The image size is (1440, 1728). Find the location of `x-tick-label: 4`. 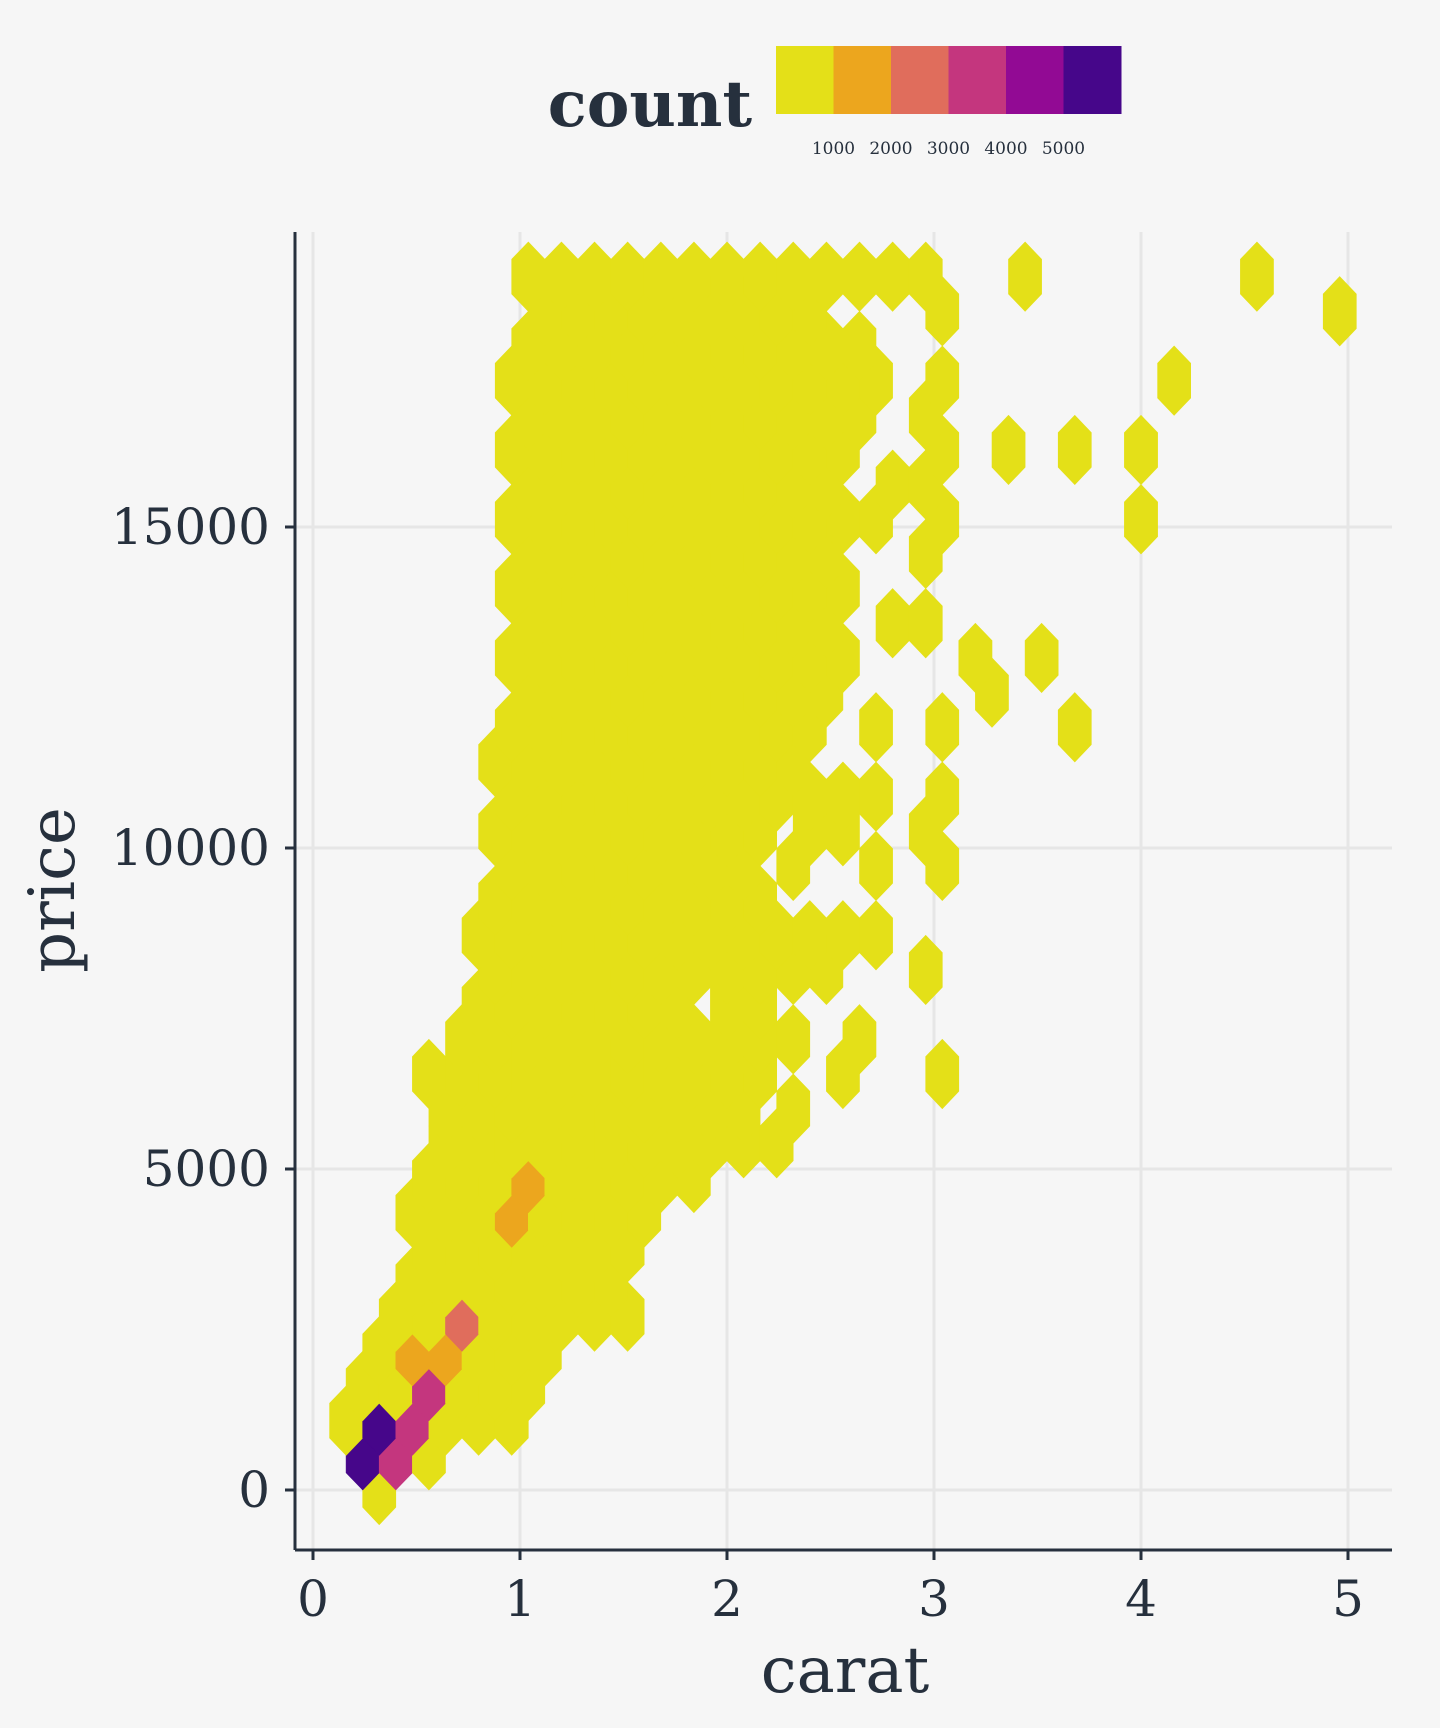

x-tick-label: 4 is located at coordinates (1141, 1599).